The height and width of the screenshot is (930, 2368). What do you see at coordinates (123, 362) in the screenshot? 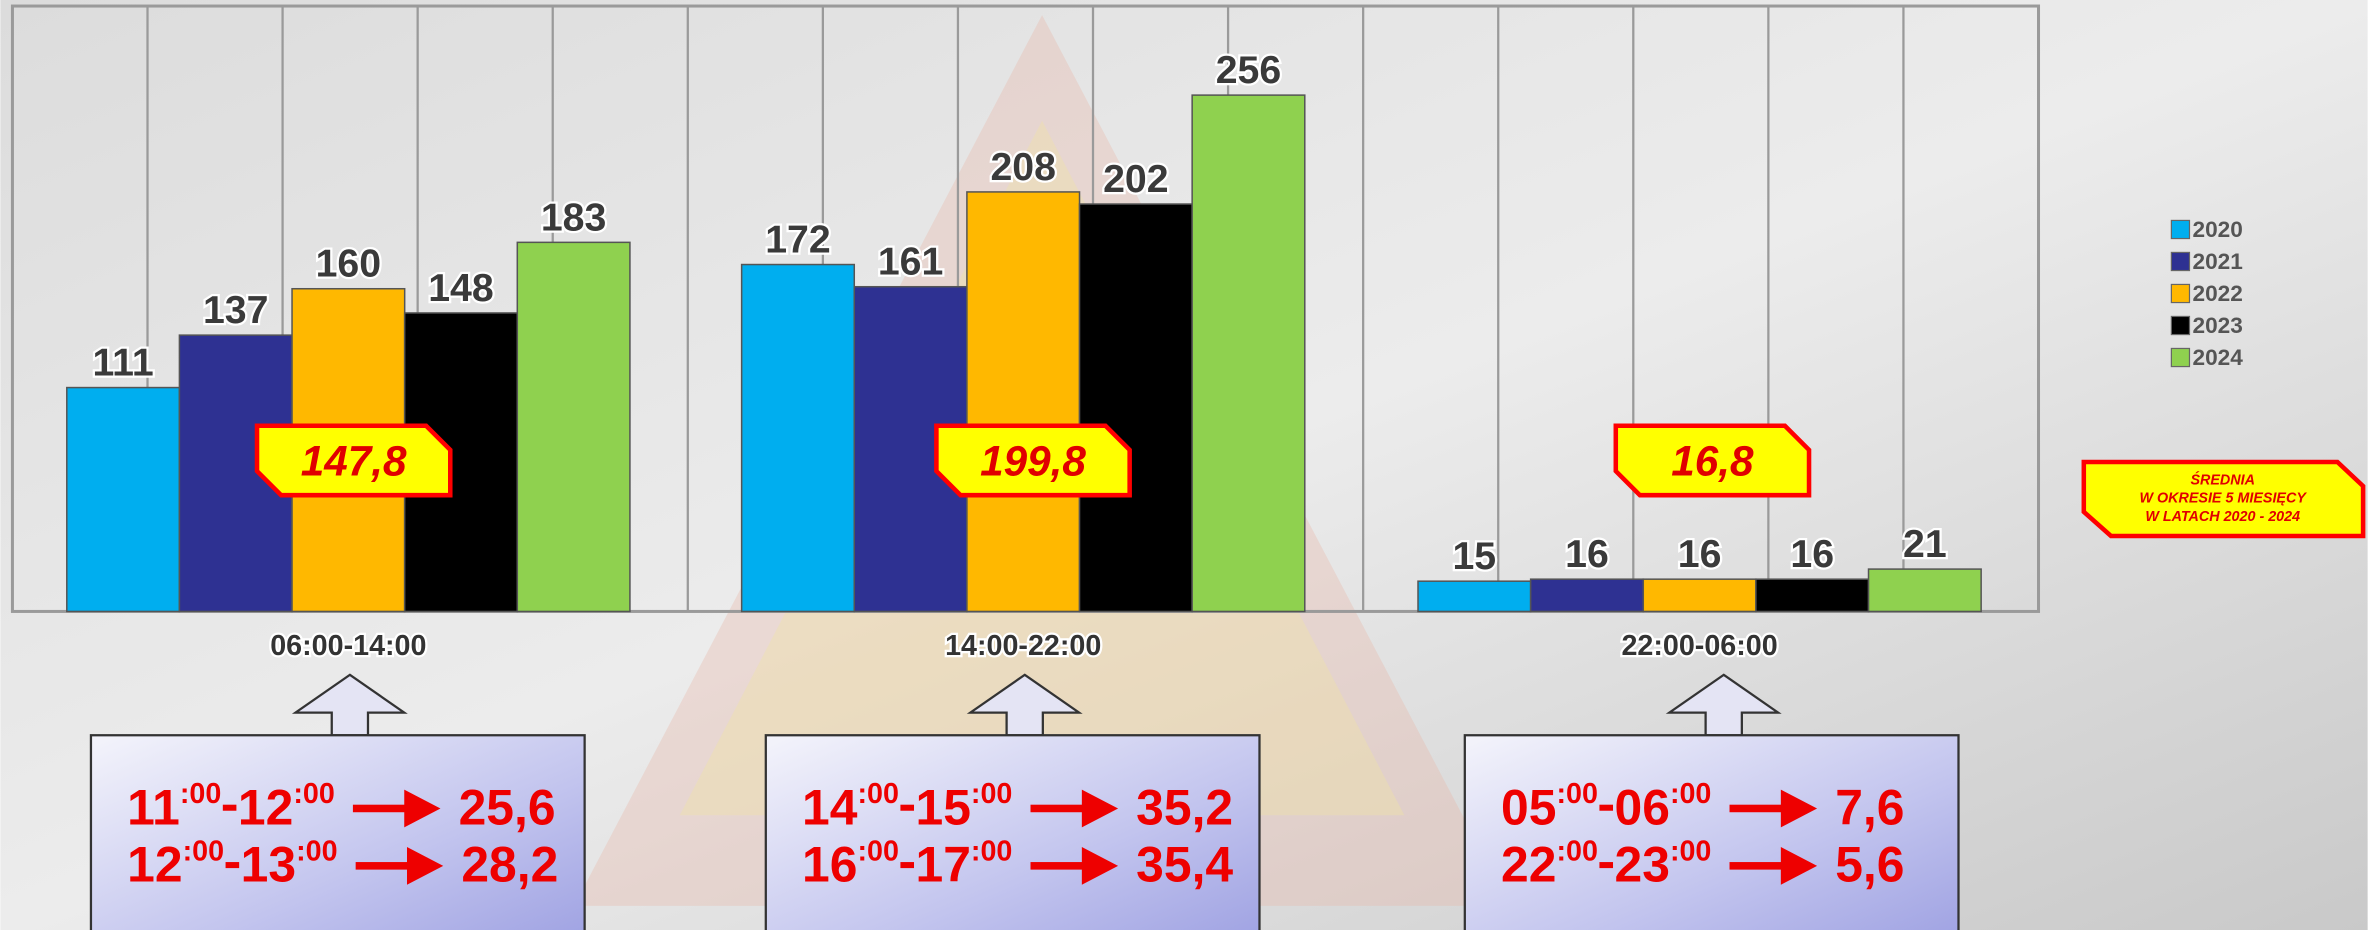
I see `data-label: 111` at bounding box center [123, 362].